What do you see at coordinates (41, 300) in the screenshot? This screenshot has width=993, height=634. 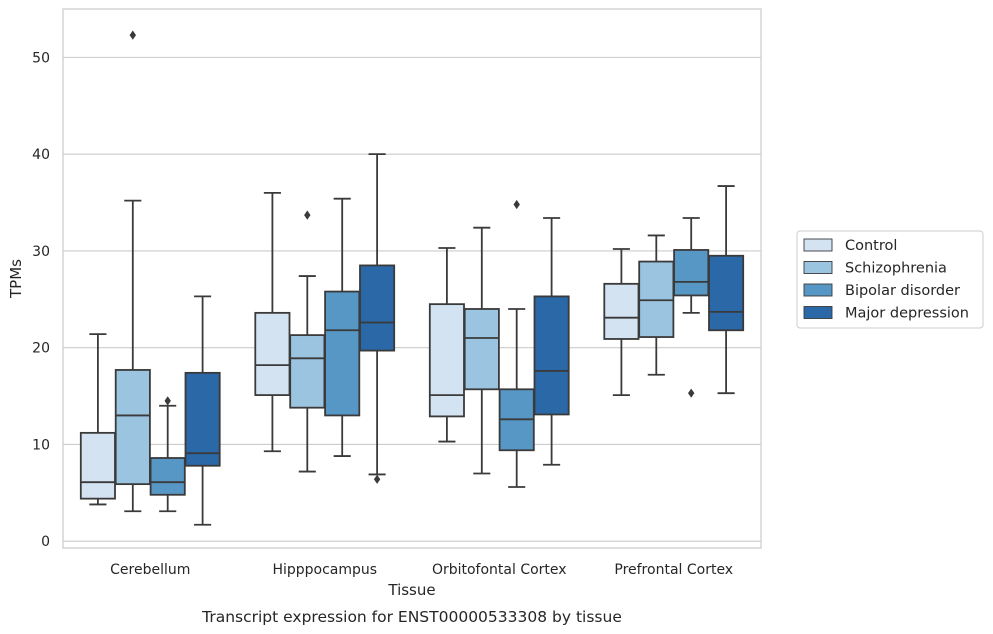 I see `y-axis-ticks: 0 10 20 30 40 50` at bounding box center [41, 300].